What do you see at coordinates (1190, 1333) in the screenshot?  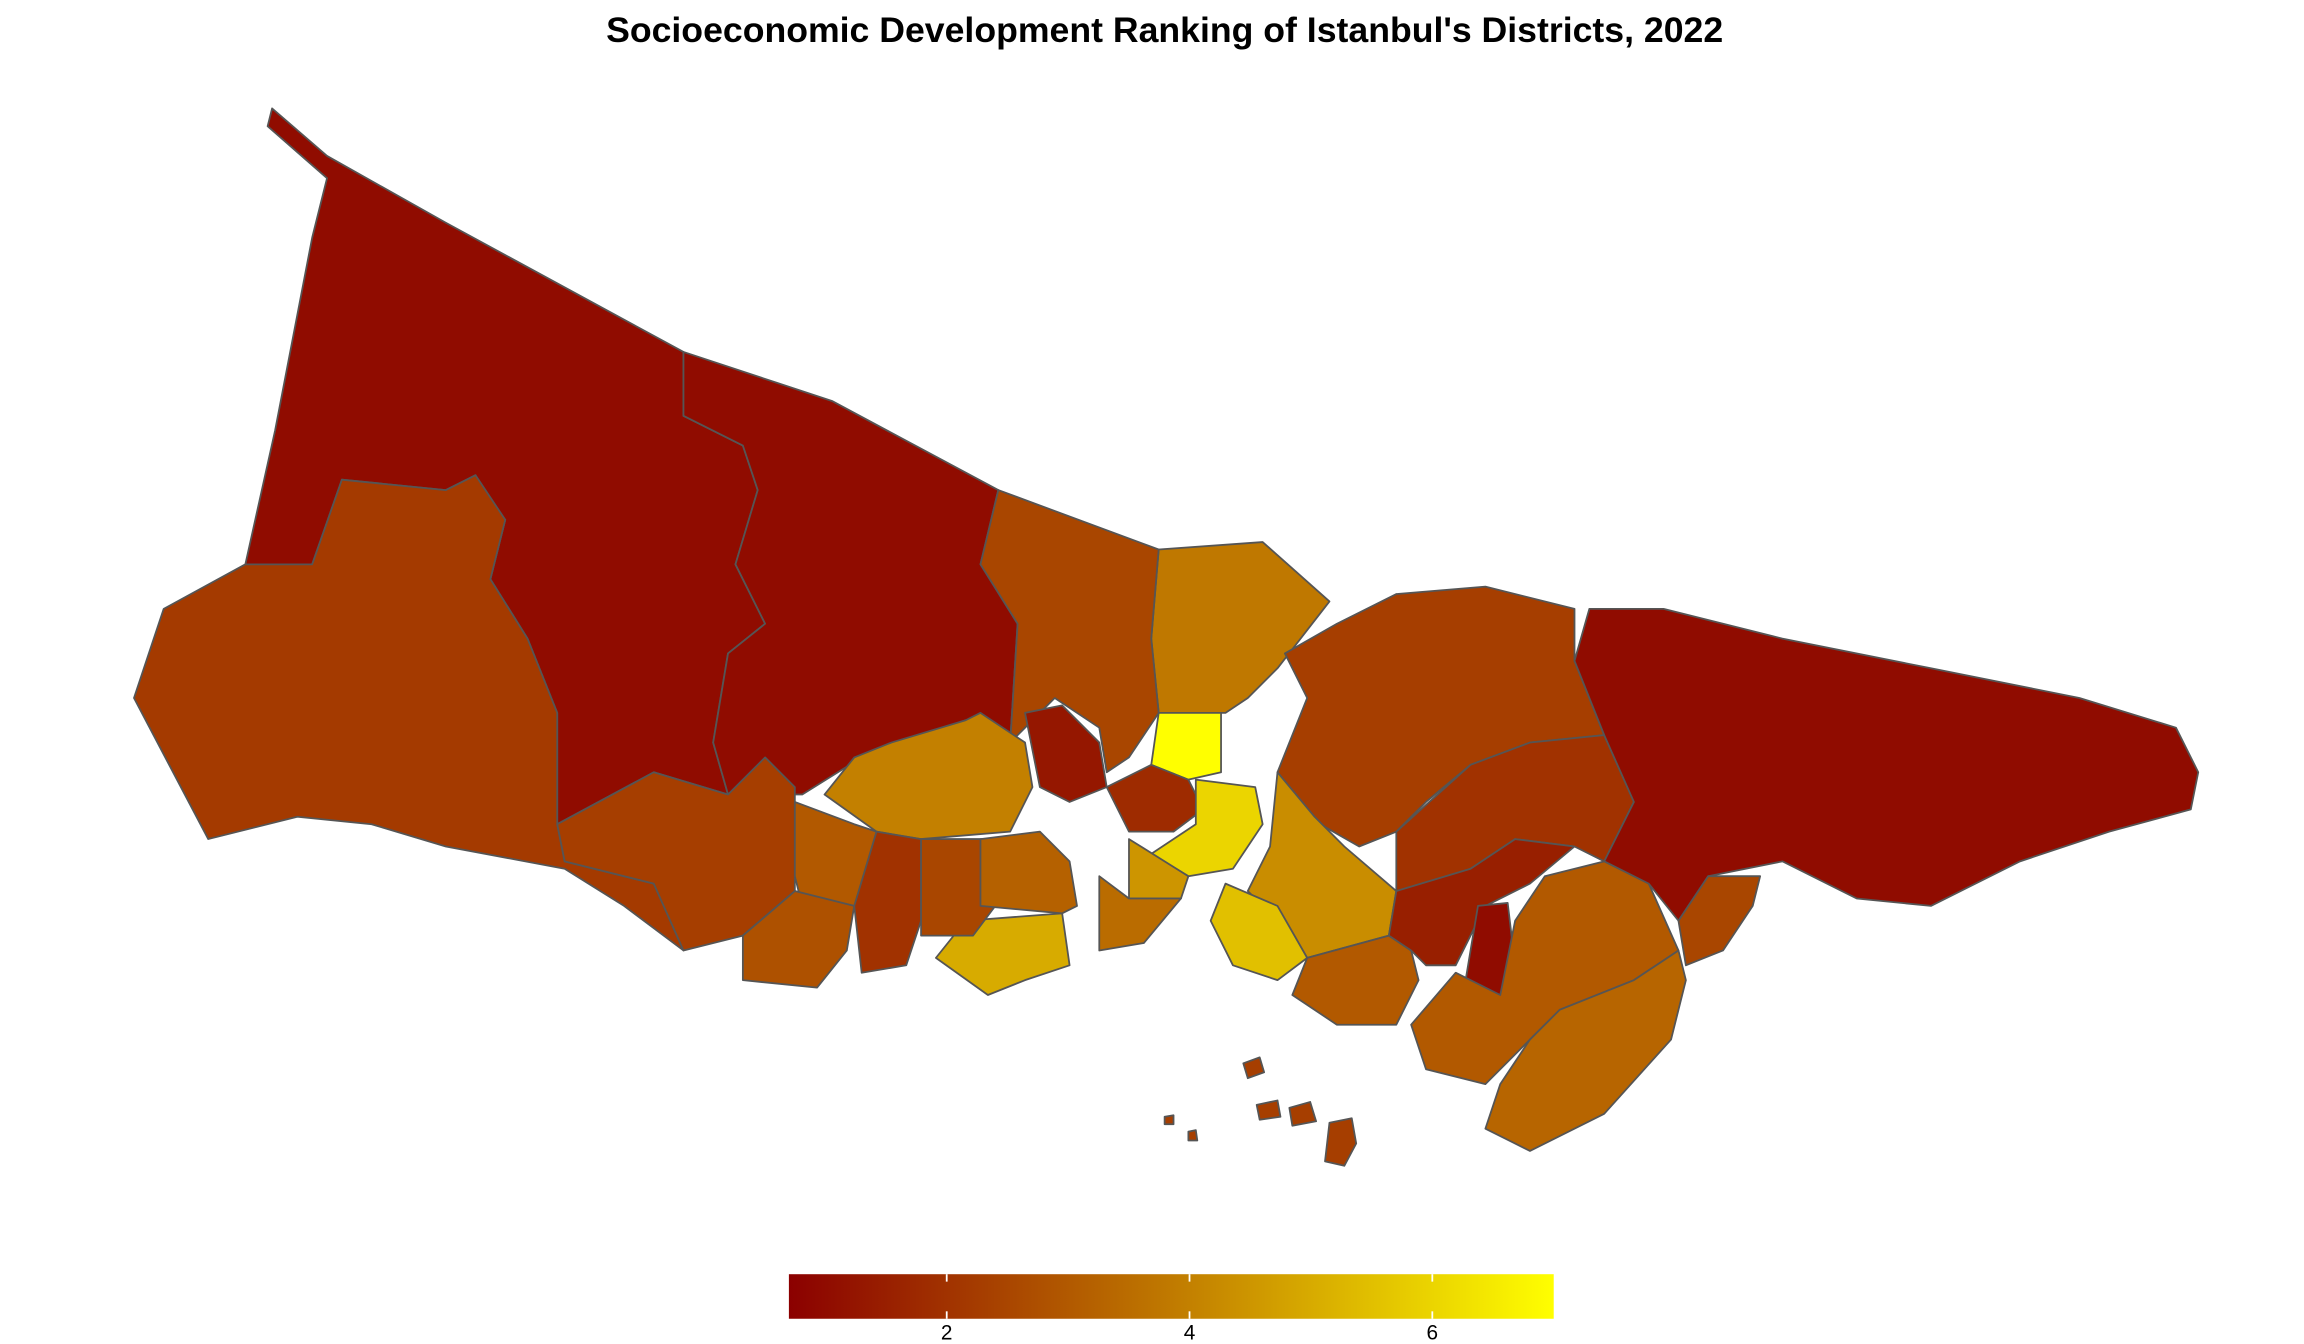 I see `tick-label: 4` at bounding box center [1190, 1333].